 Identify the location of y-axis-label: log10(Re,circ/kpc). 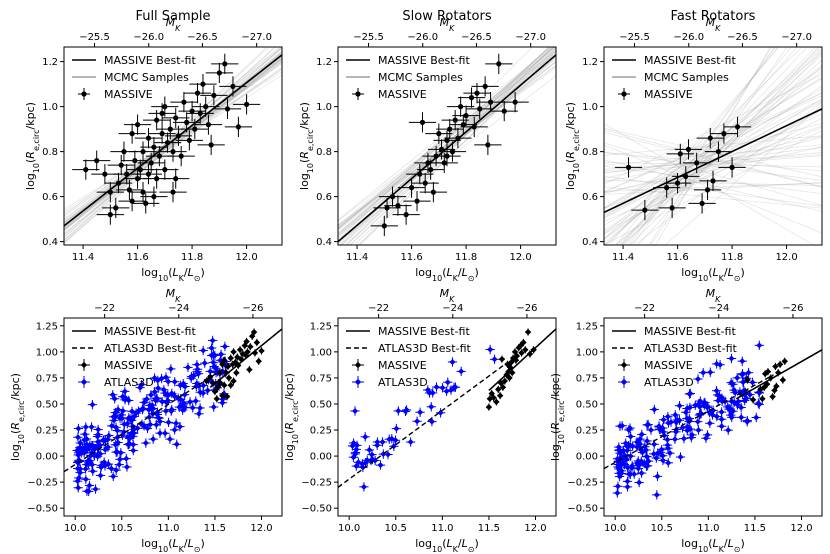
(291, 417).